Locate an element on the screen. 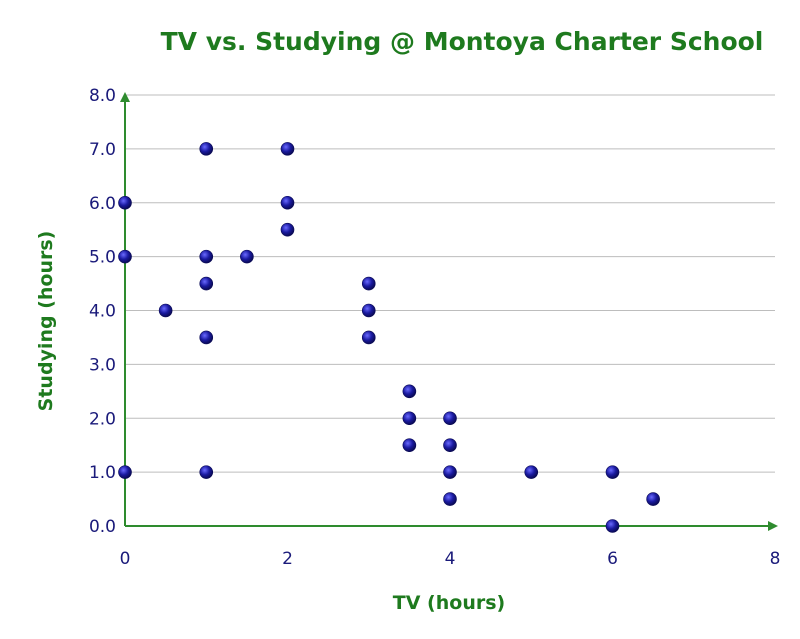 Image resolution: width=800 pixels, height=639 pixels. x-tick-label: 0 is located at coordinates (125, 559).